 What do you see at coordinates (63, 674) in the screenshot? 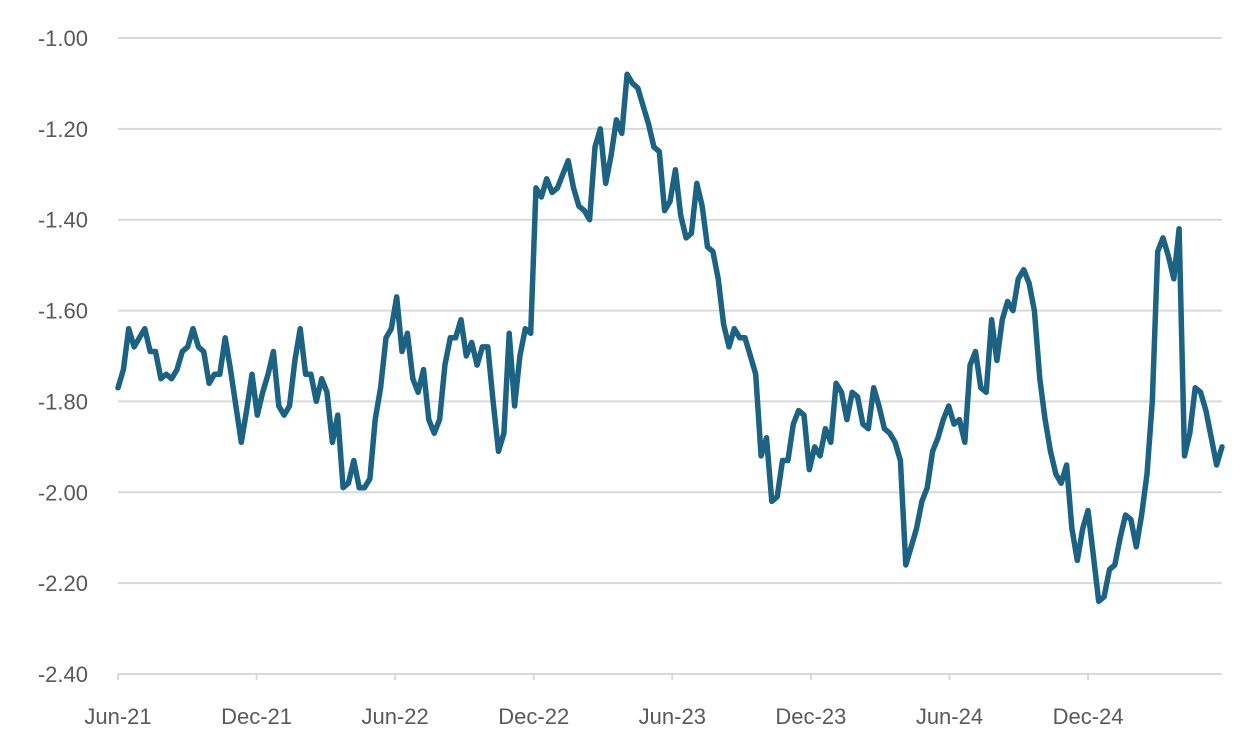
I see `y-tick-label: -2.40` at bounding box center [63, 674].